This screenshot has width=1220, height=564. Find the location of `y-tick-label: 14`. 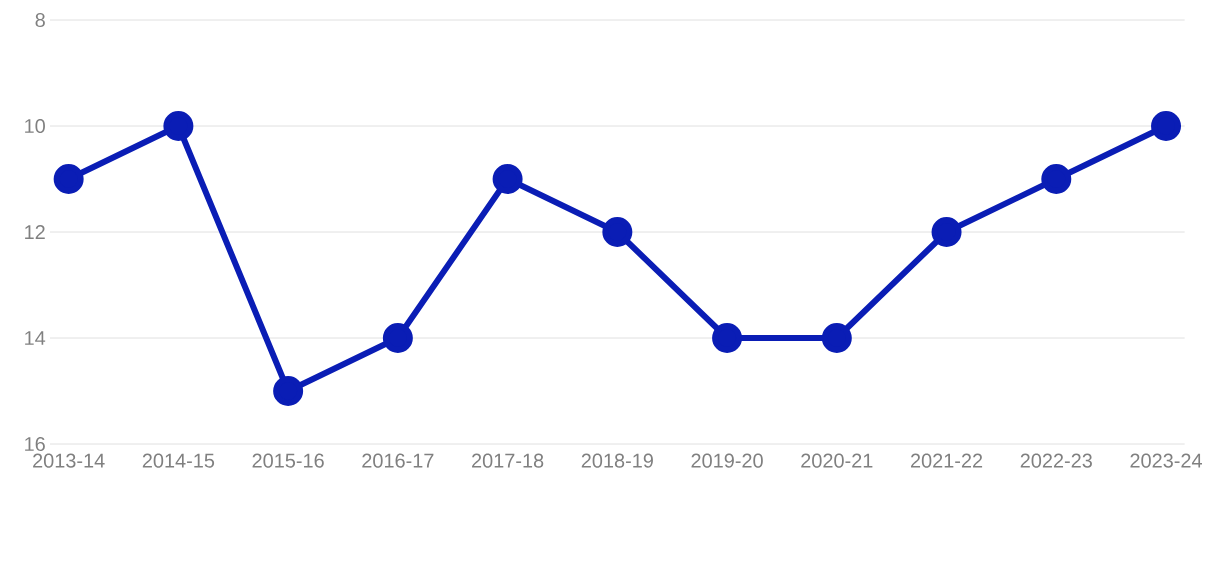

y-tick-label: 14 is located at coordinates (35, 338).